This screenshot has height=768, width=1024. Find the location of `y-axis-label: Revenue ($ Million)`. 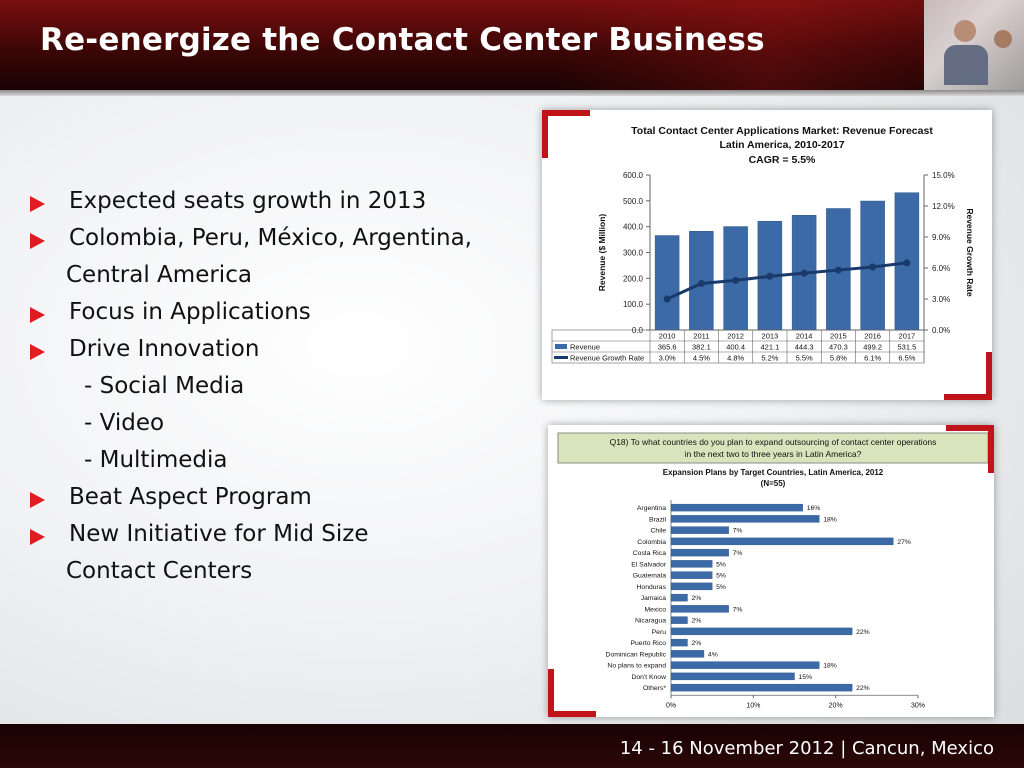

y-axis-label: Revenue ($ Million) is located at coordinates (602, 253).